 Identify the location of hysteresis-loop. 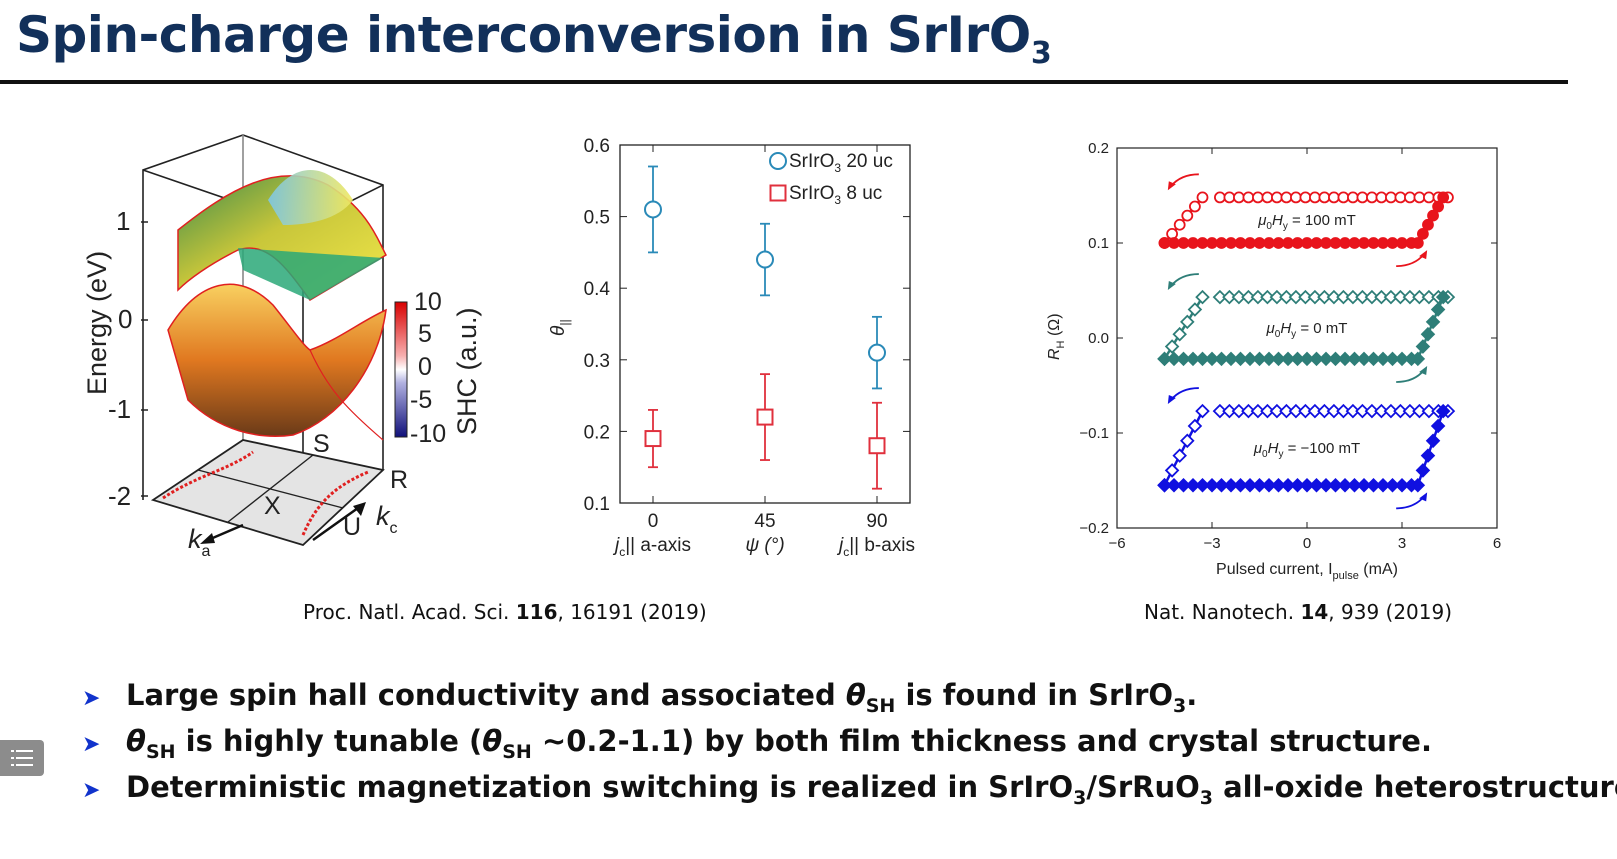
(1306, 328).